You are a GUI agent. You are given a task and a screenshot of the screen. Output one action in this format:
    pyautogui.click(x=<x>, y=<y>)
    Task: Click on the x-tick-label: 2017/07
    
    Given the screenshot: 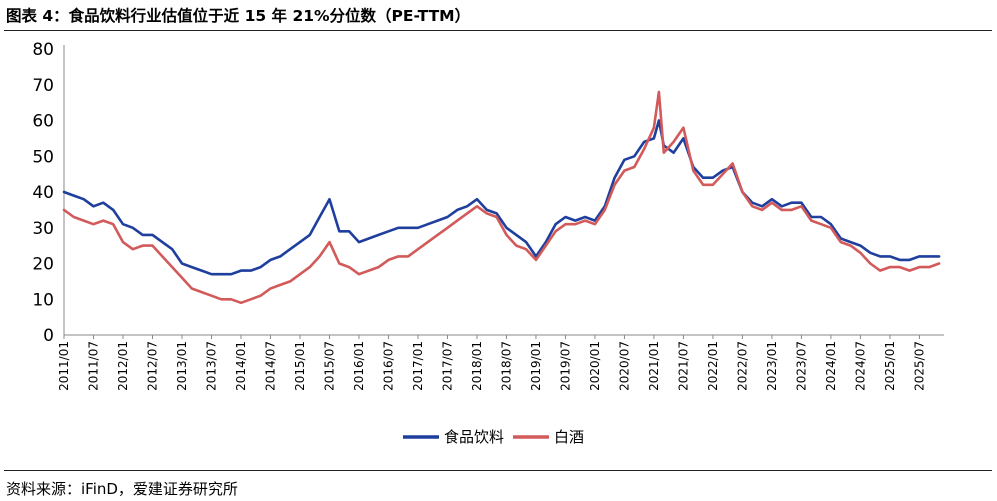 What is the action you would take?
    pyautogui.click(x=447, y=366)
    